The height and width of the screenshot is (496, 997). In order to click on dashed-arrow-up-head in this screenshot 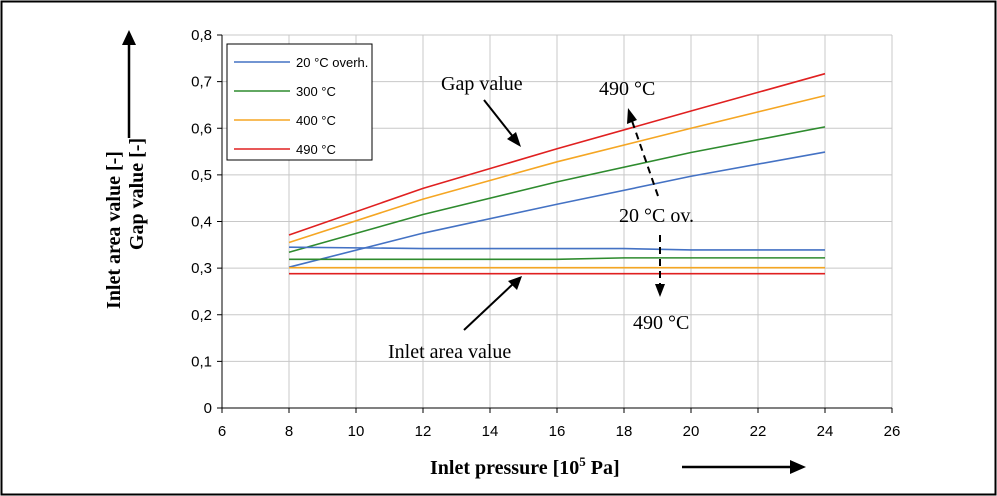, I will do `click(632, 116)`.